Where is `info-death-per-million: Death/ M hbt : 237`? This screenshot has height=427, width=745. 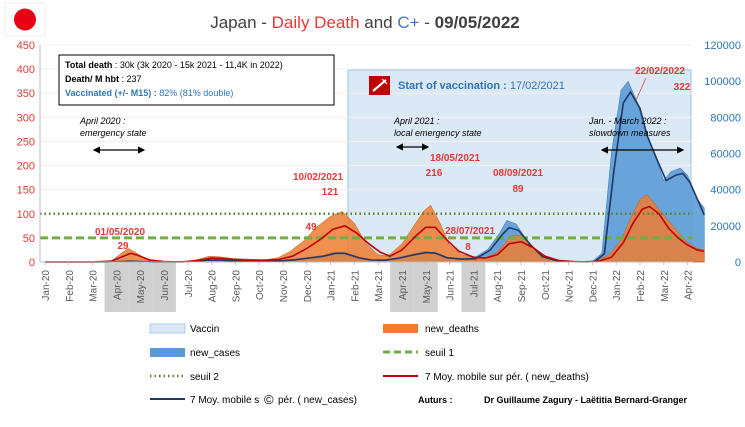
info-death-per-million: Death/ M hbt : 237 is located at coordinates (103, 79).